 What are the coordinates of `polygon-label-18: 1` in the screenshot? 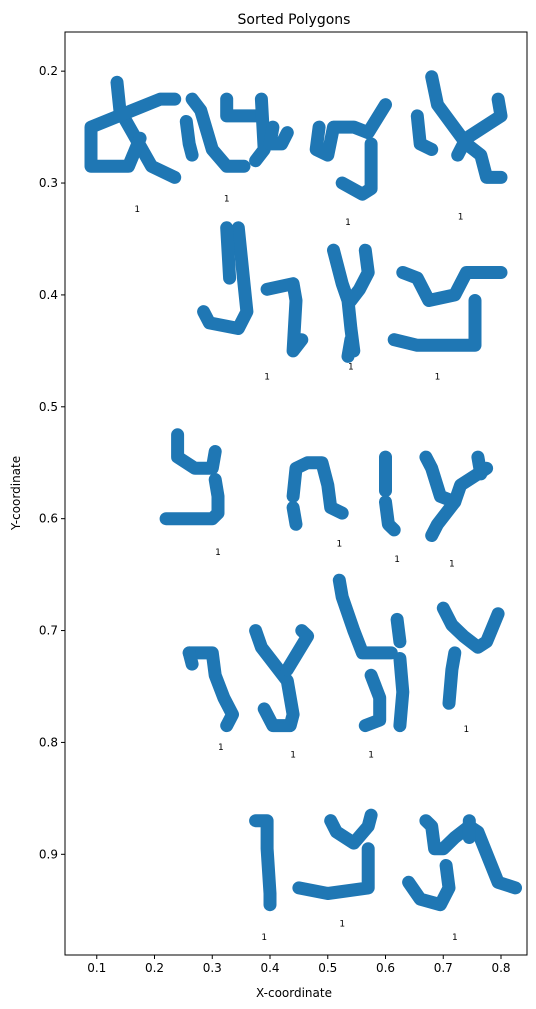 It's located at (455, 938).